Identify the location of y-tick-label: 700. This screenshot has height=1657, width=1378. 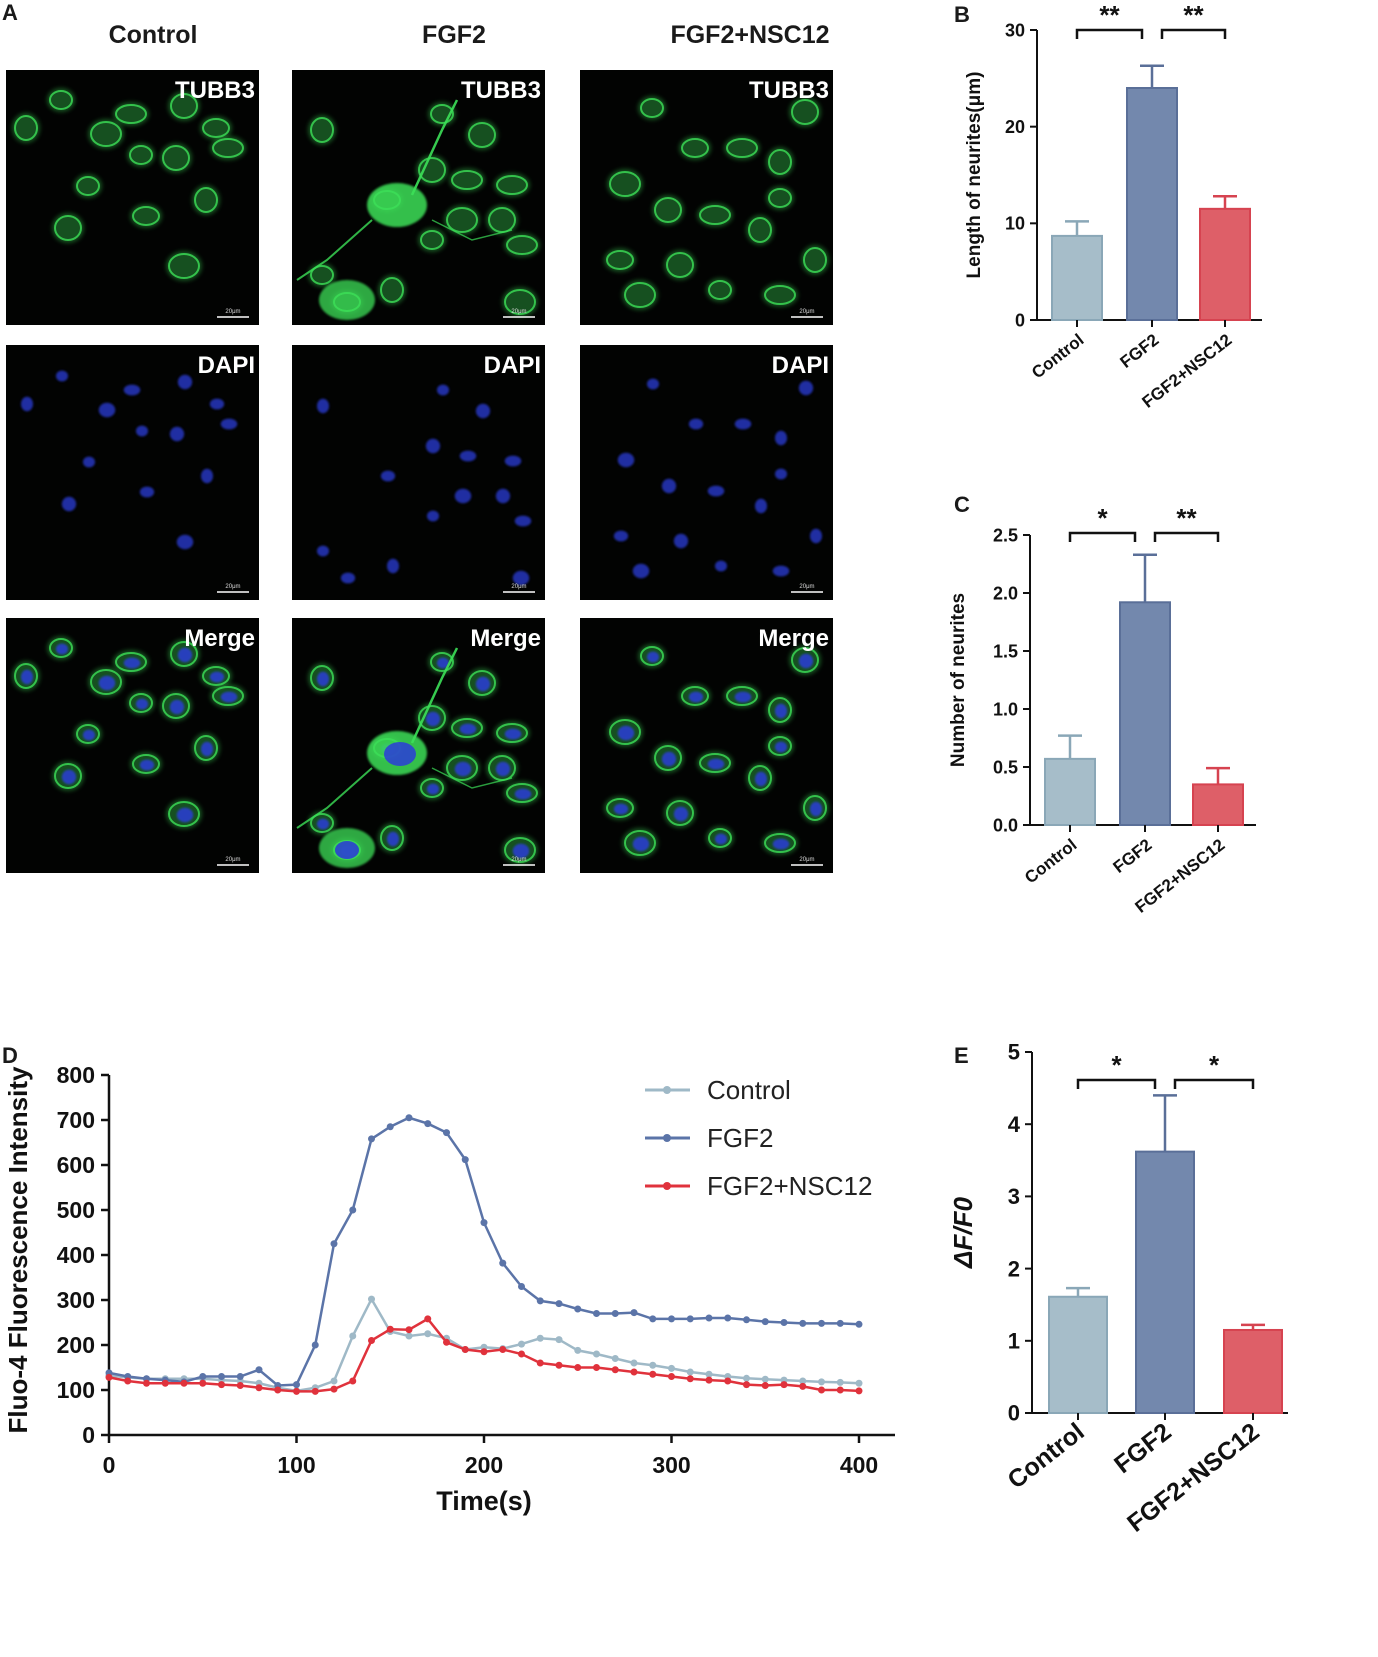
(76, 1120).